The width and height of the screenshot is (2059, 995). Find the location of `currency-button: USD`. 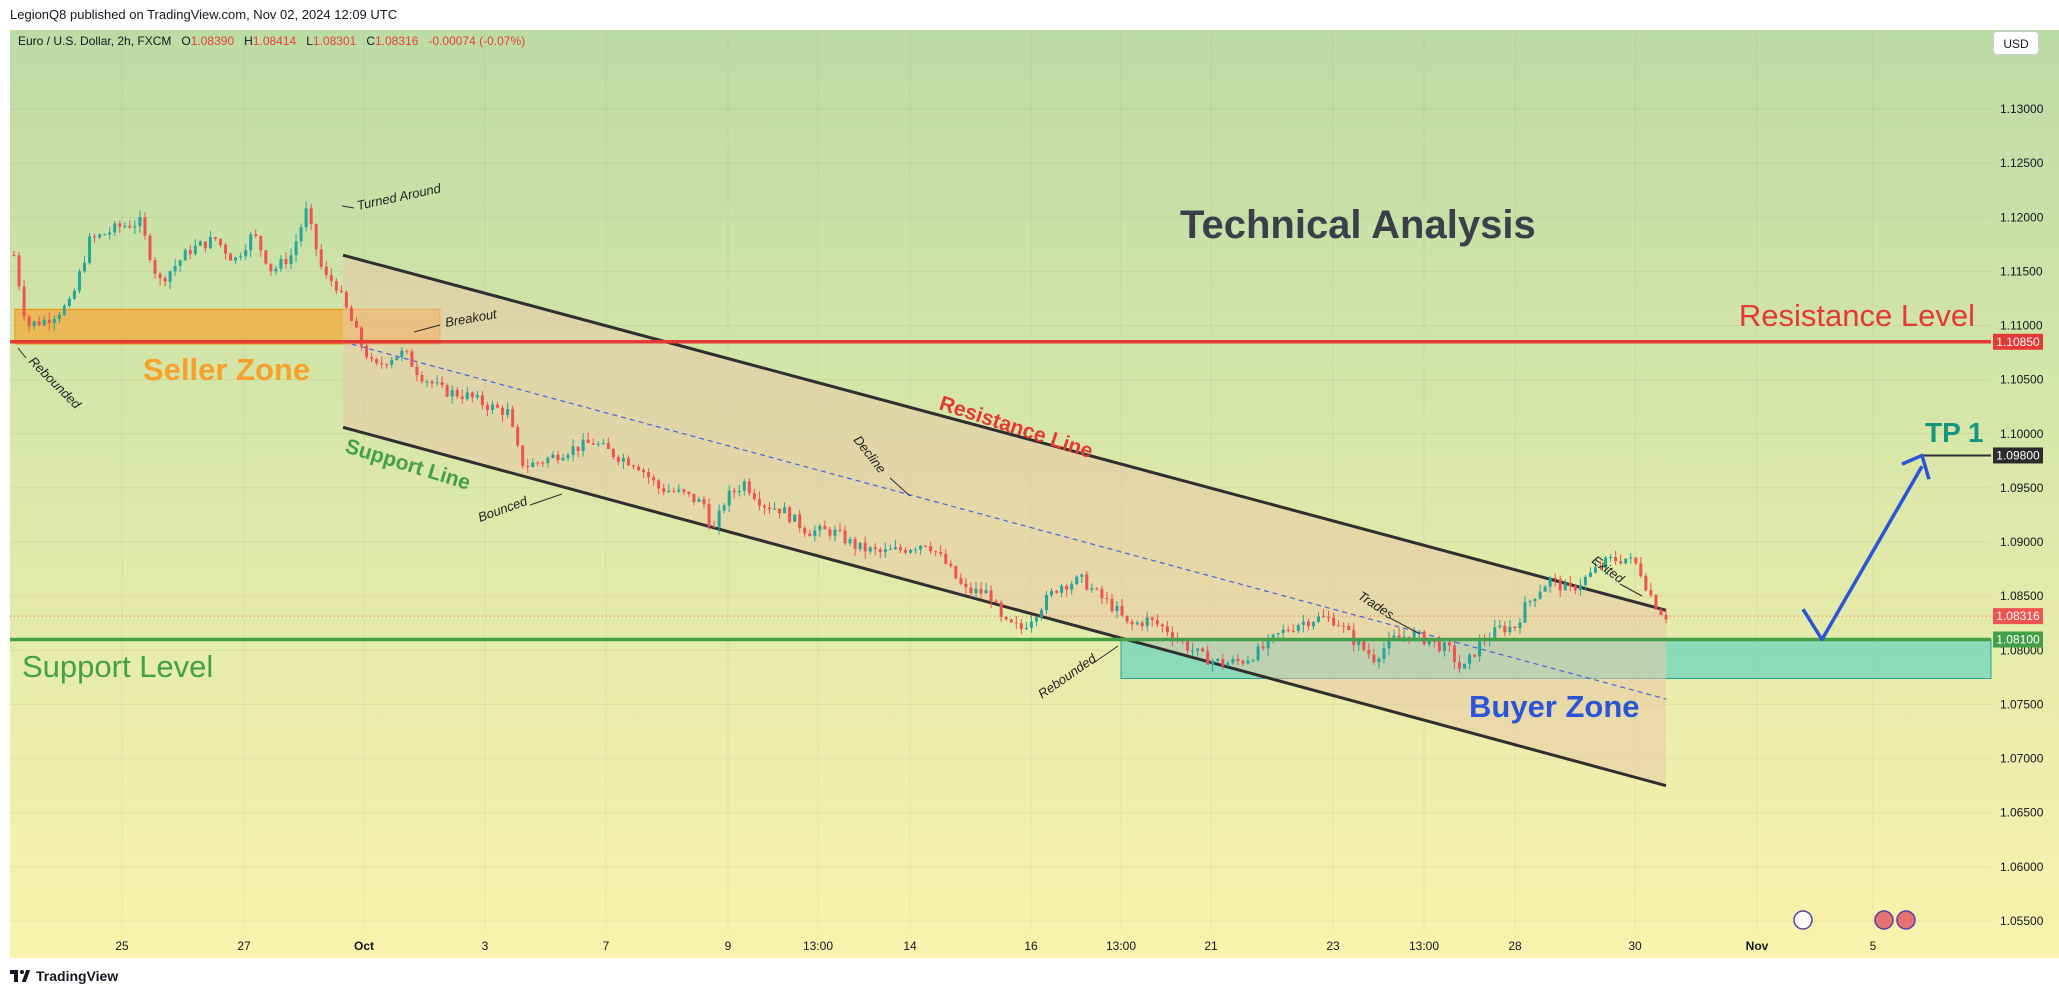

currency-button: USD is located at coordinates (2016, 43).